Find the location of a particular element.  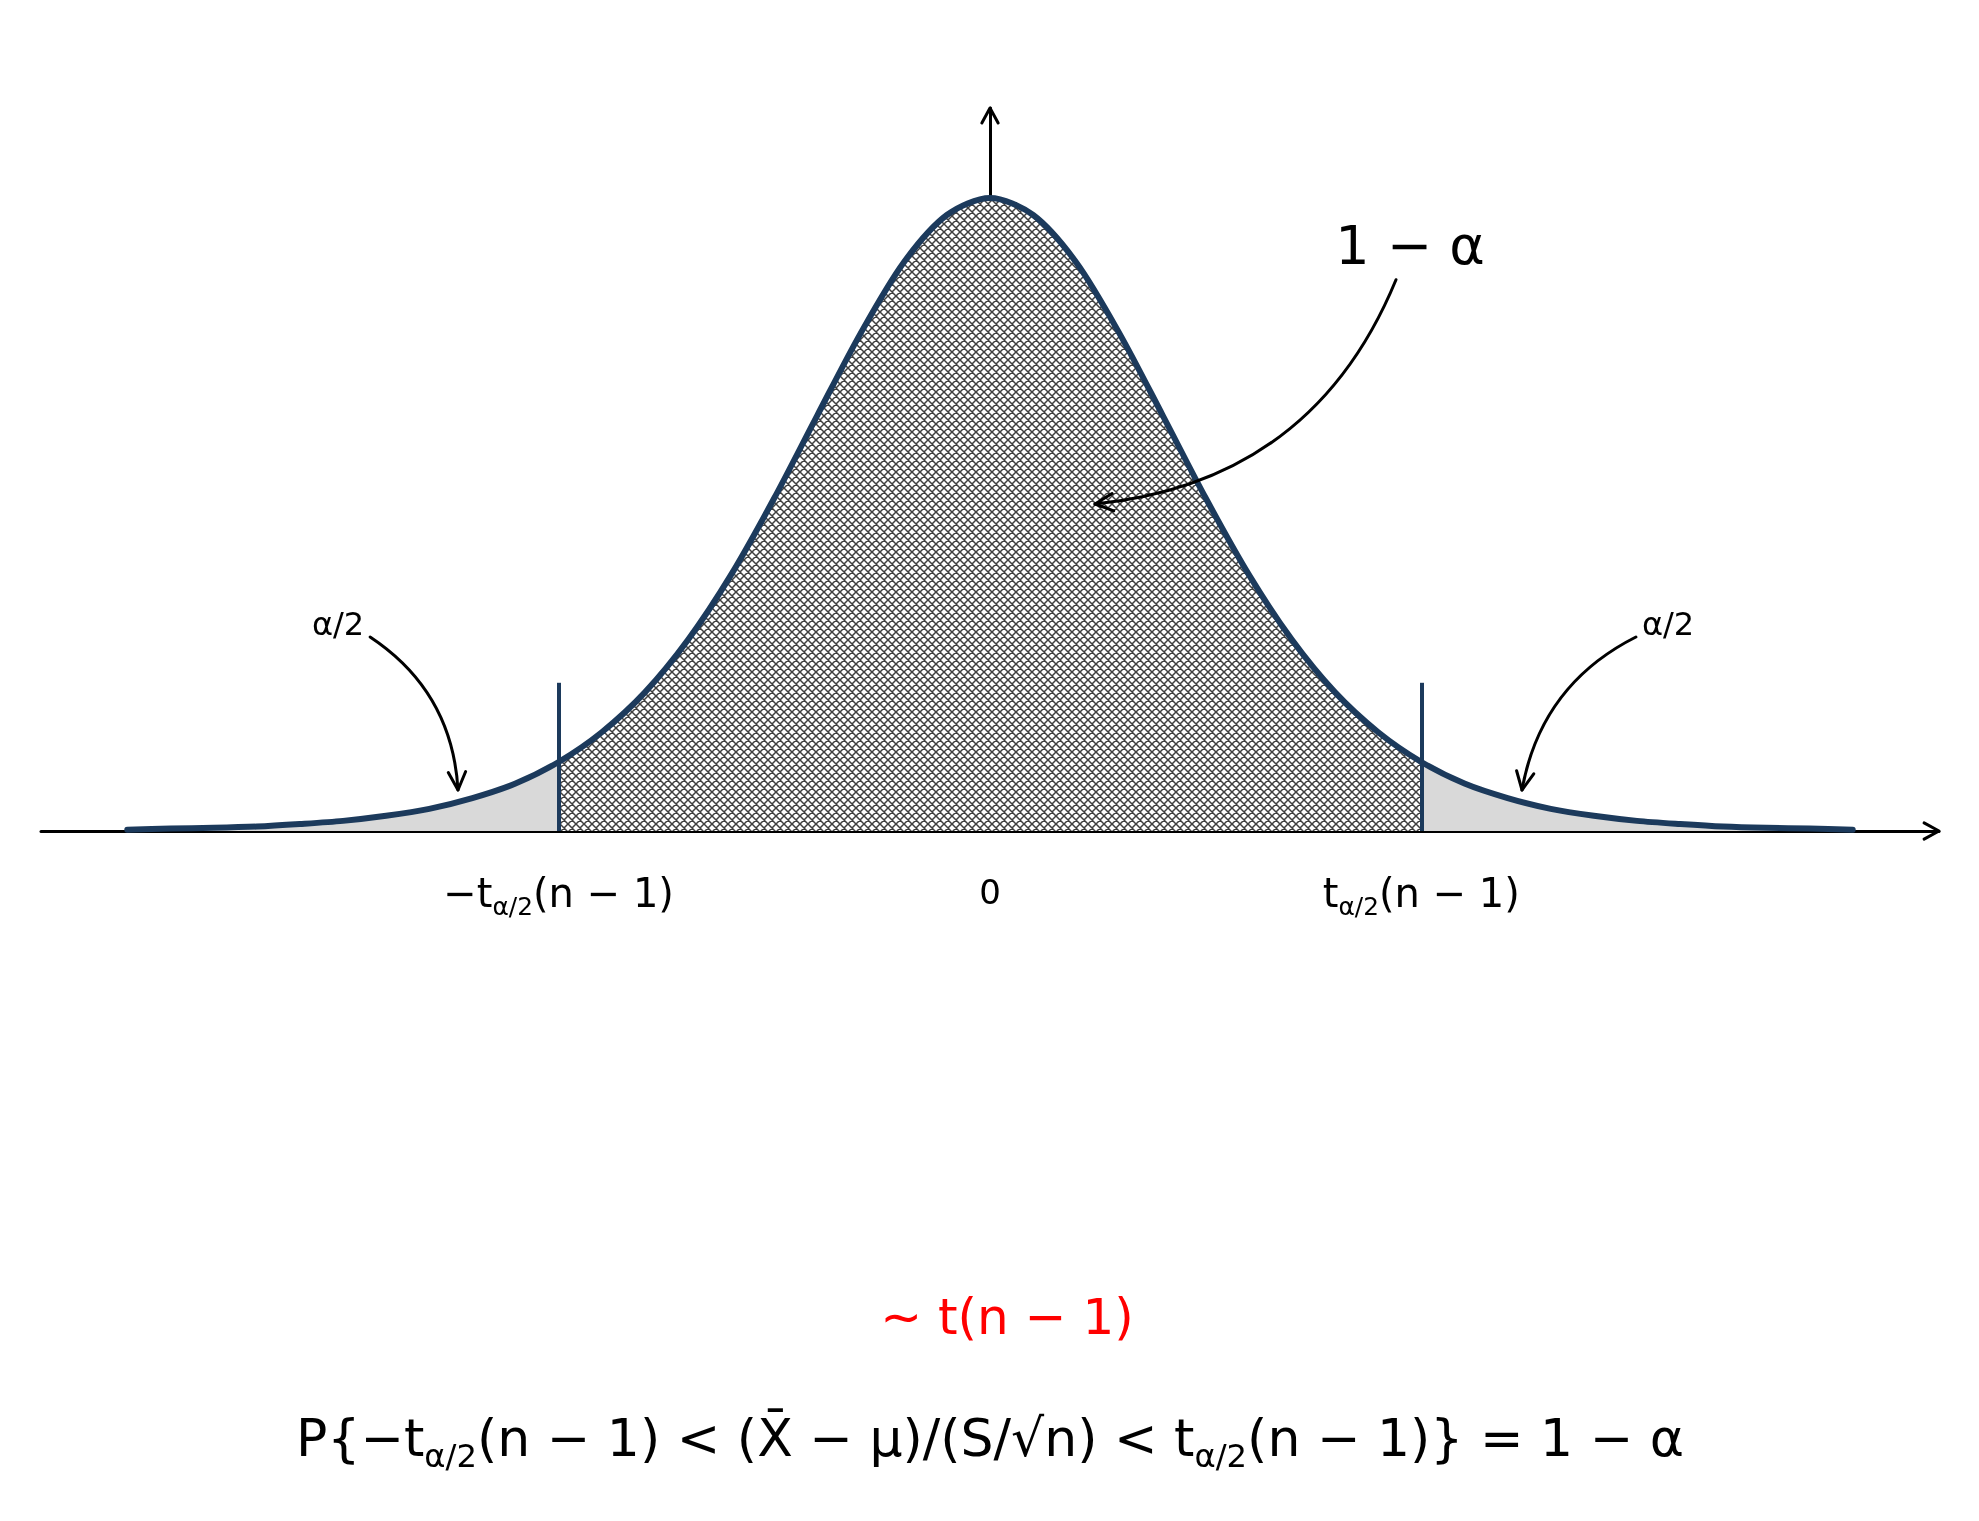

text: P{−t$_{α/2}$(n − 1) < (X̄ − μ)/(S/√n) < t$_{α/2}$(n − 1)} = 1 − α is located at coordinates (990, 1441).